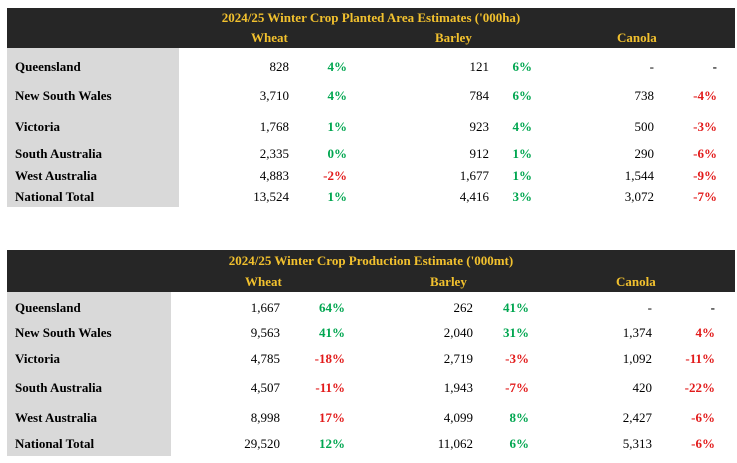 The image size is (737, 463). What do you see at coordinates (274, 175) in the screenshot?
I see `wheat-value: 4,883` at bounding box center [274, 175].